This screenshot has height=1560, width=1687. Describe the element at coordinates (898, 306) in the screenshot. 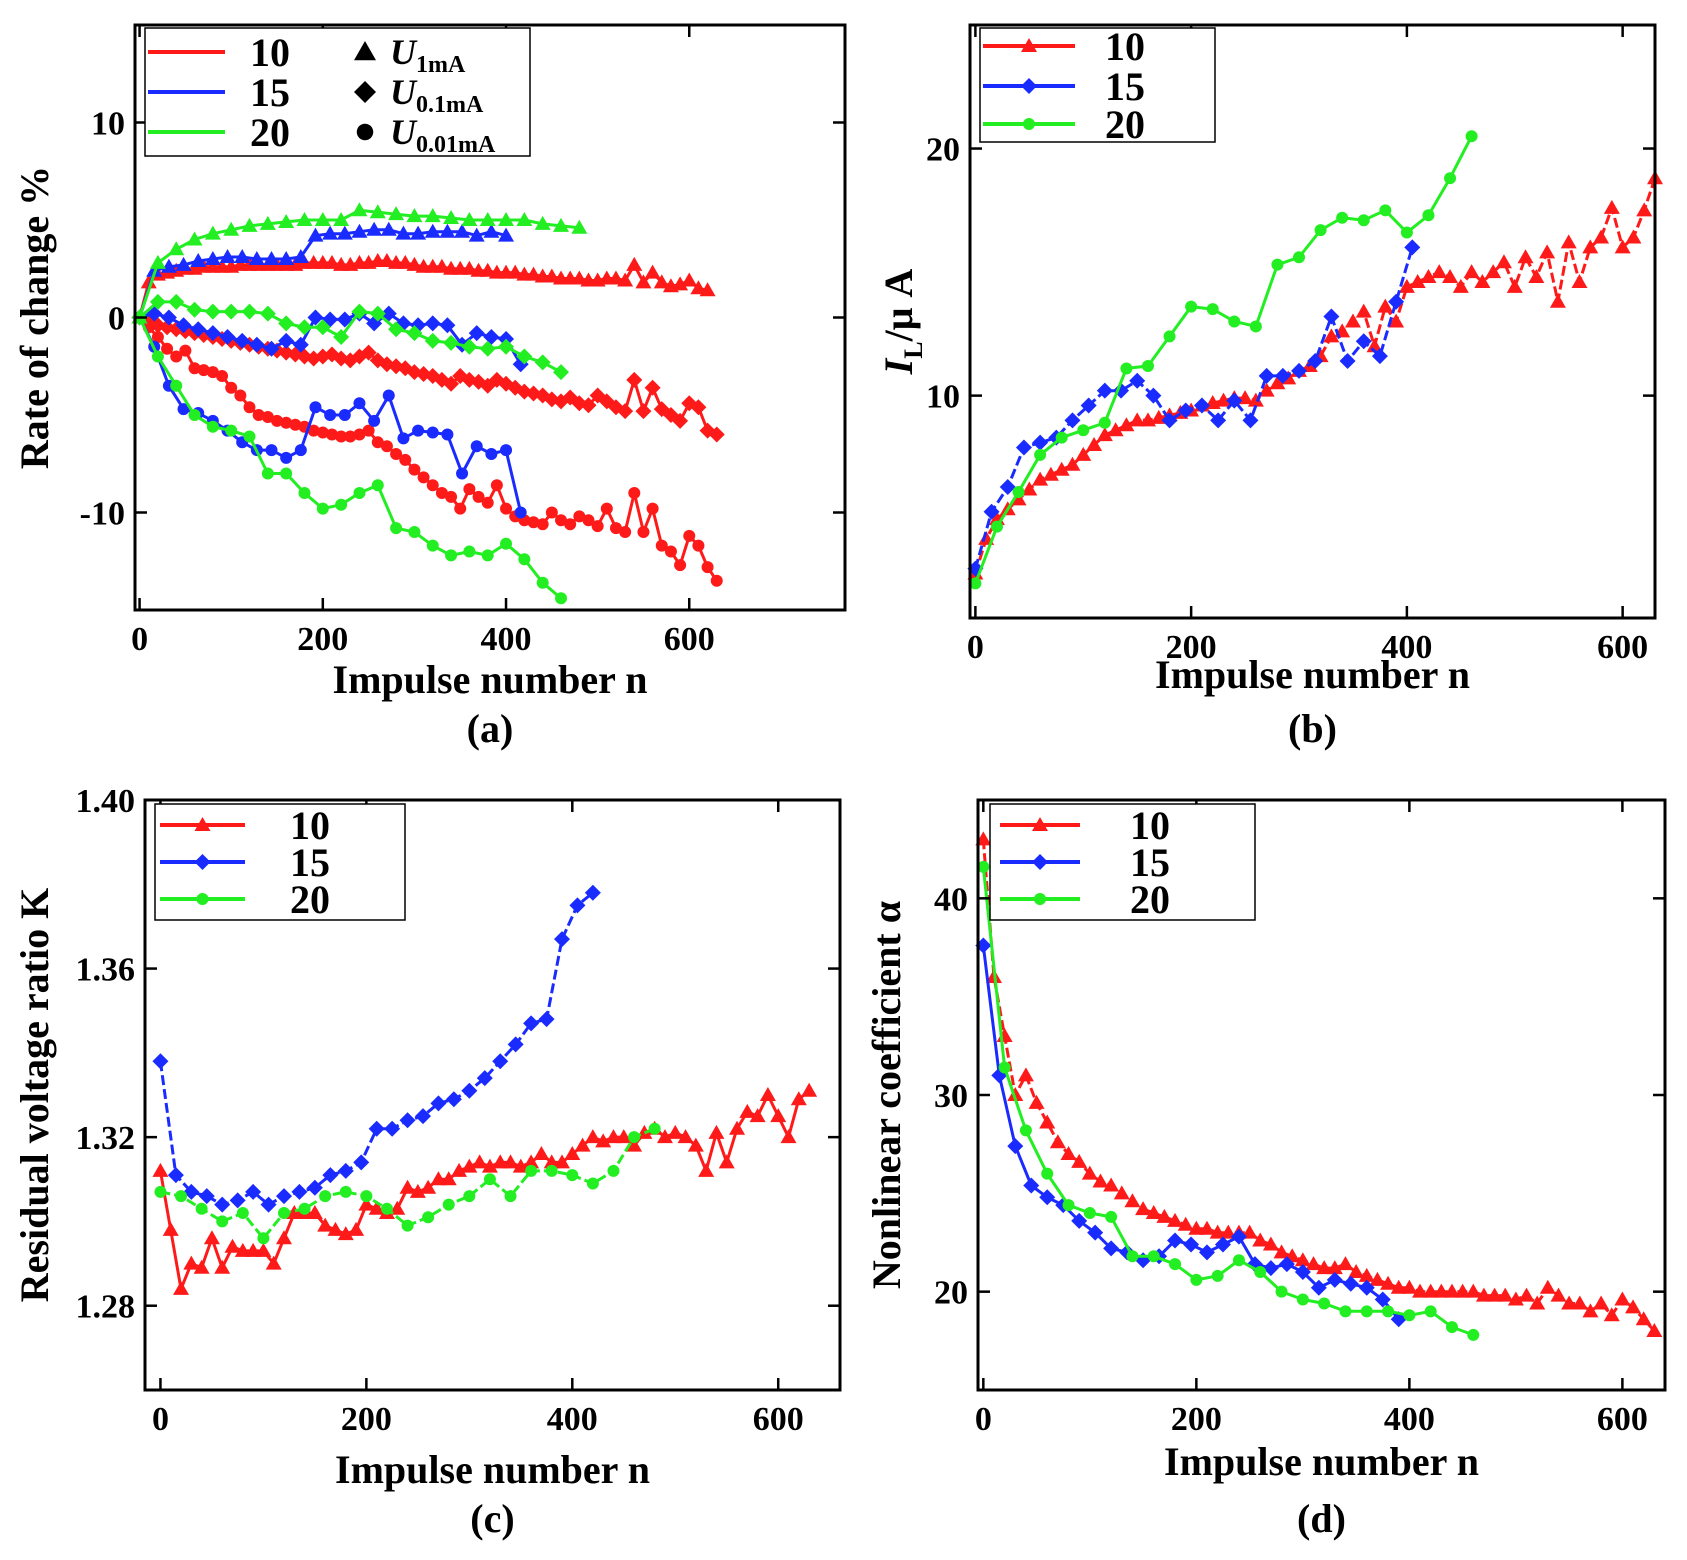

I see `y-label-rest: /μ A` at that location.